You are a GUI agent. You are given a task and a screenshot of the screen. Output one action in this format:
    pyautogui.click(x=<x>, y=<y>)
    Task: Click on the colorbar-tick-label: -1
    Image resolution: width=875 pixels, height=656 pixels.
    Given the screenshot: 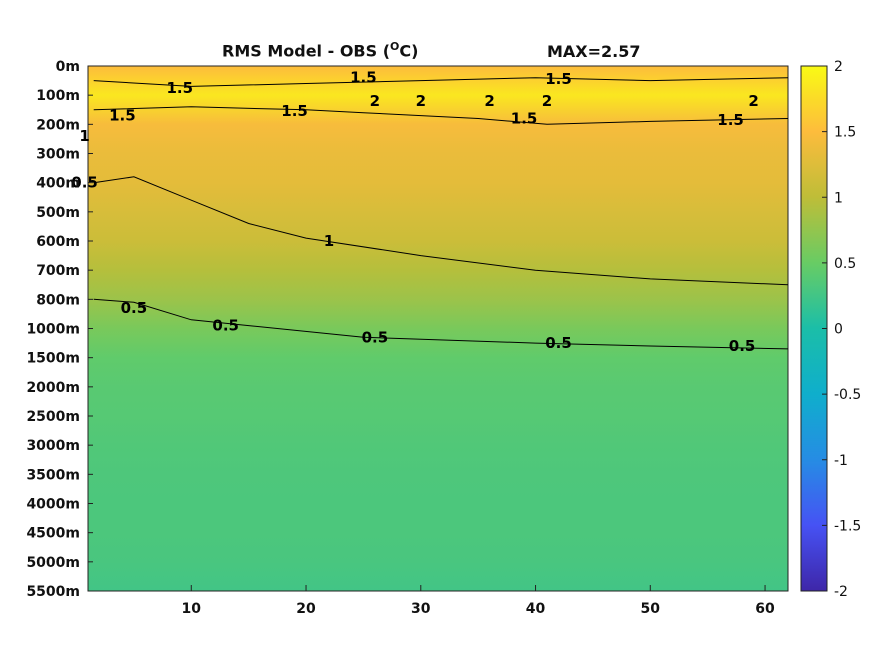 What is the action you would take?
    pyautogui.click(x=841, y=461)
    